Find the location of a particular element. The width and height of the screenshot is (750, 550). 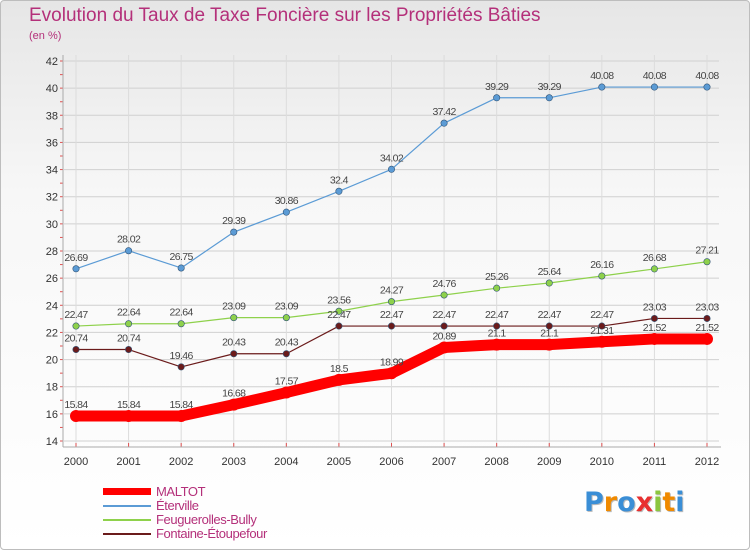

legend-label: Fontaine-Étoupefour is located at coordinates (211, 533).